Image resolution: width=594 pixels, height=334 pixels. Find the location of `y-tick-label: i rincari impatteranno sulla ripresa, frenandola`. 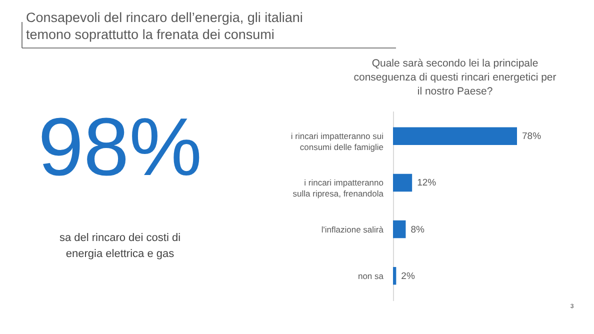

y-tick-label: i rincari impatteranno sulla ripresa, frenandola is located at coordinates (338, 188).